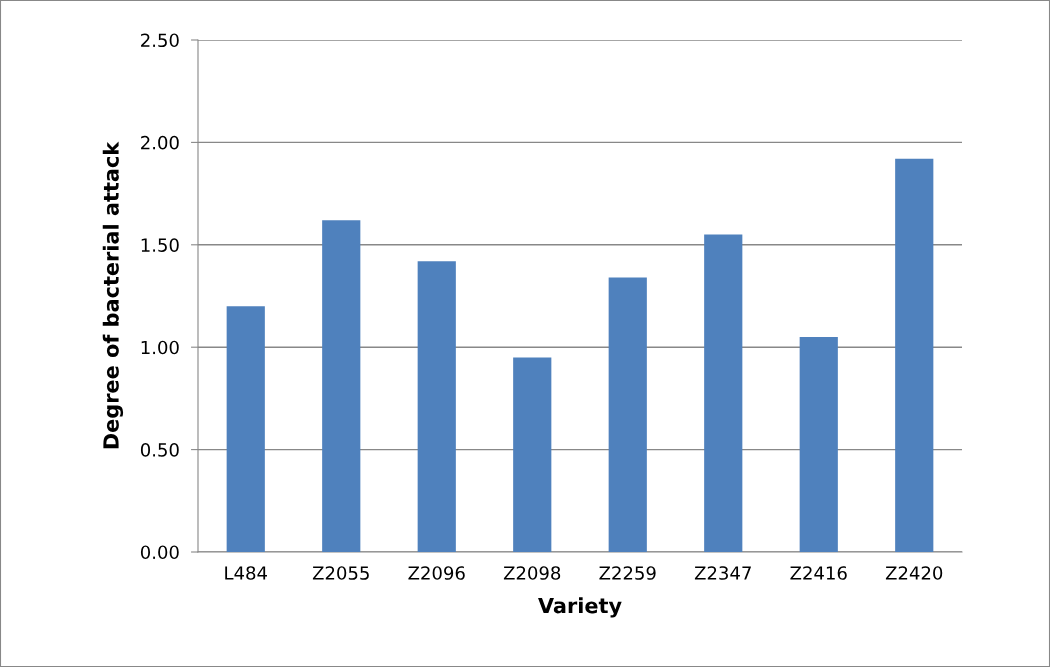 The height and width of the screenshot is (667, 1050). What do you see at coordinates (113, 295) in the screenshot?
I see `y-axis-title: Degree of bacterial attack` at bounding box center [113, 295].